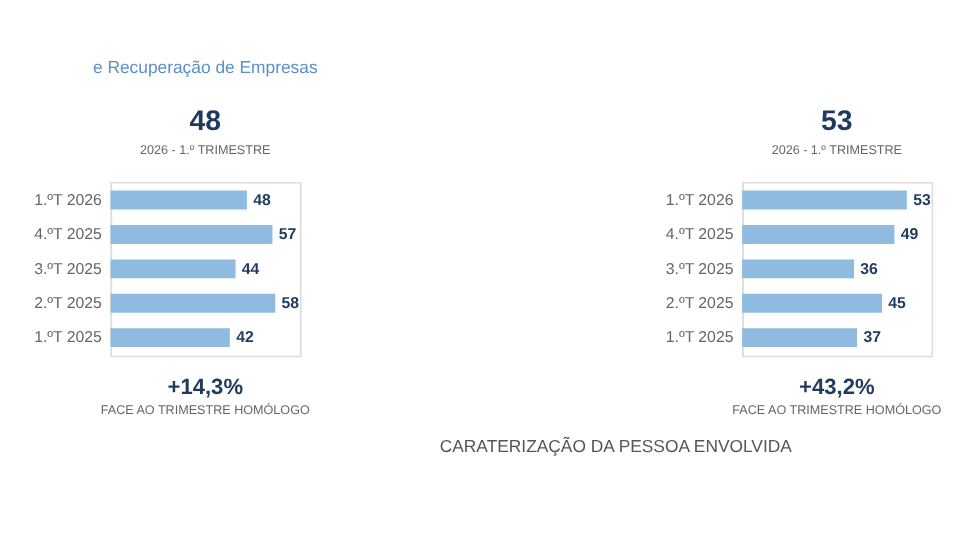 This screenshot has height=540, width=960. I want to click on text: 53, so click(837, 121).